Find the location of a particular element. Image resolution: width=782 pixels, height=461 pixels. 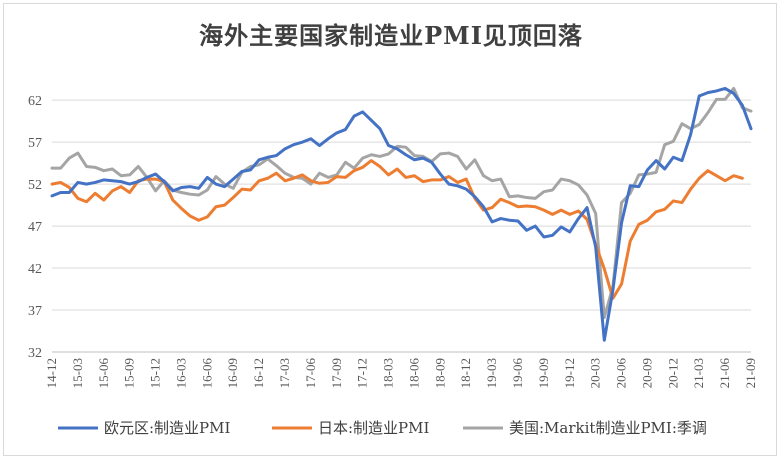

y-axis: 32 37 42 47 52 57 62 is located at coordinates (35, 227).